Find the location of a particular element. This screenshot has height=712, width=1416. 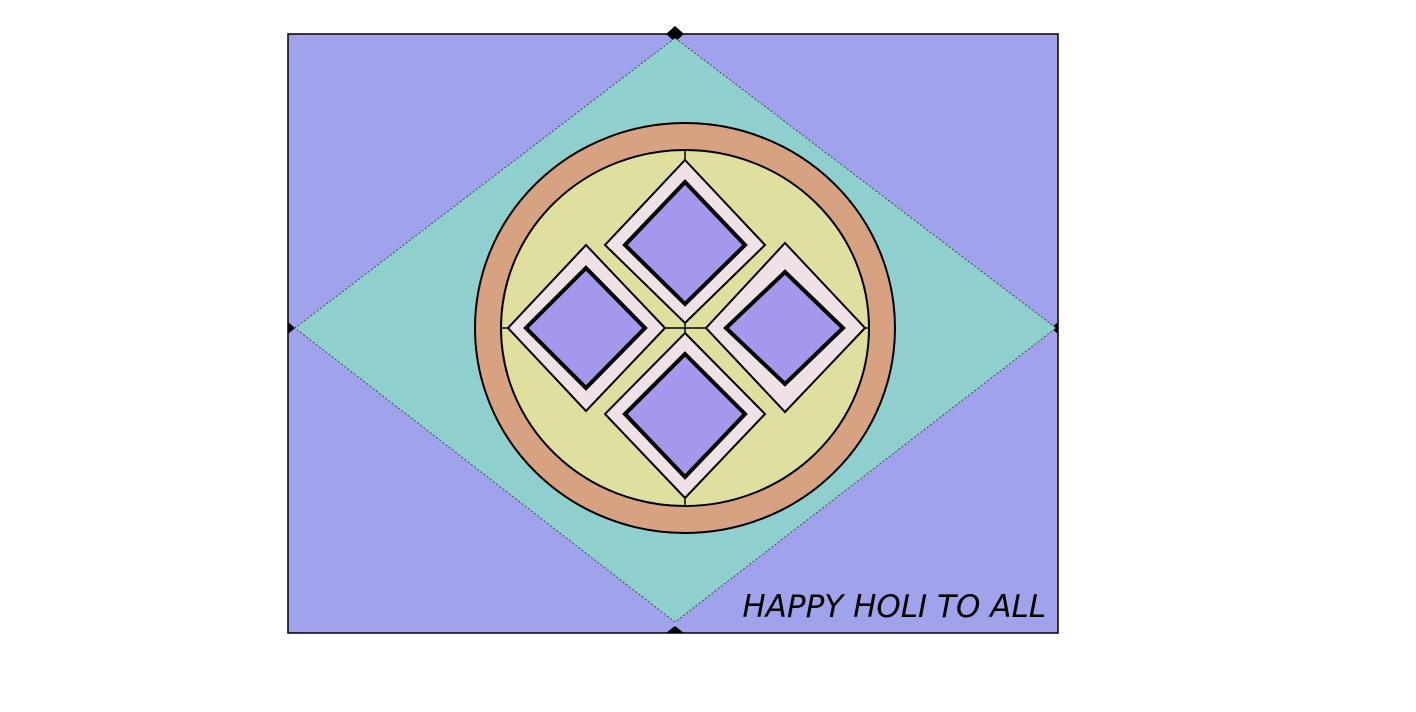

bottom-tile is located at coordinates (685, 415).